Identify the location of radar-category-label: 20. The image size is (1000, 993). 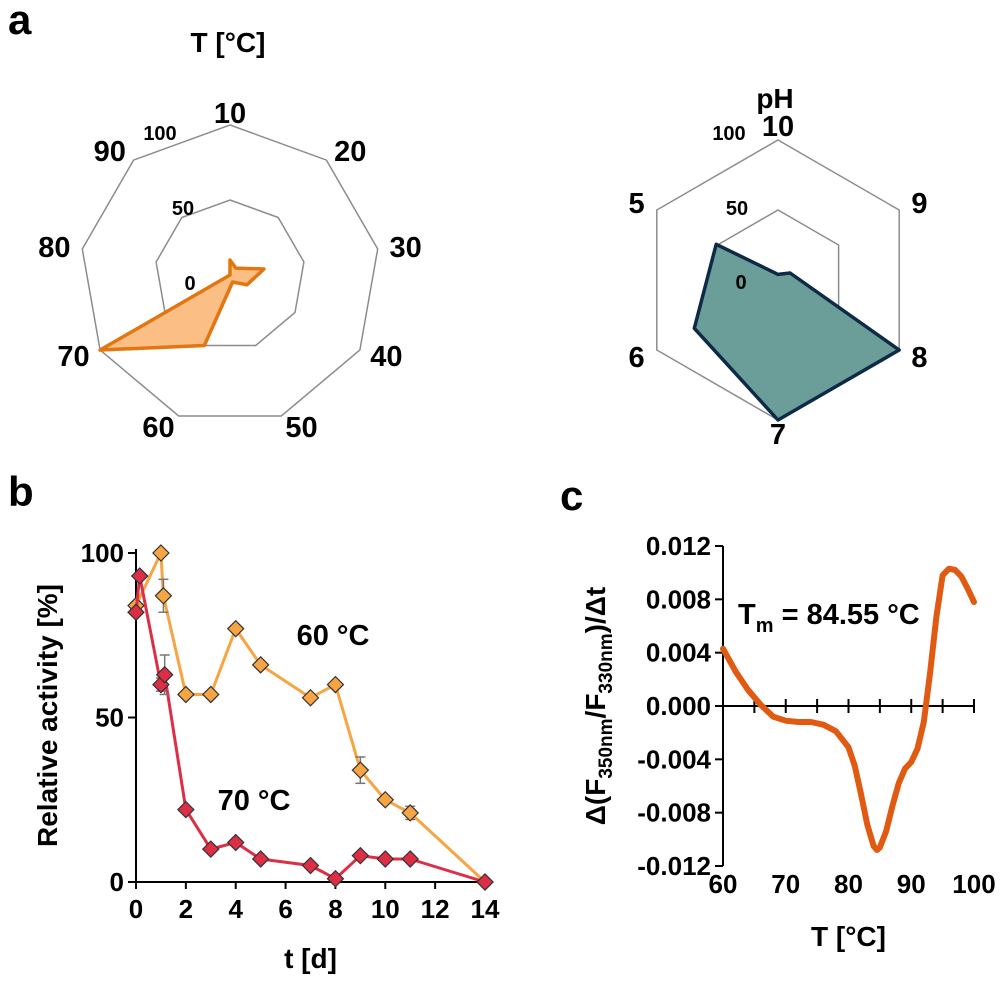
(350, 152).